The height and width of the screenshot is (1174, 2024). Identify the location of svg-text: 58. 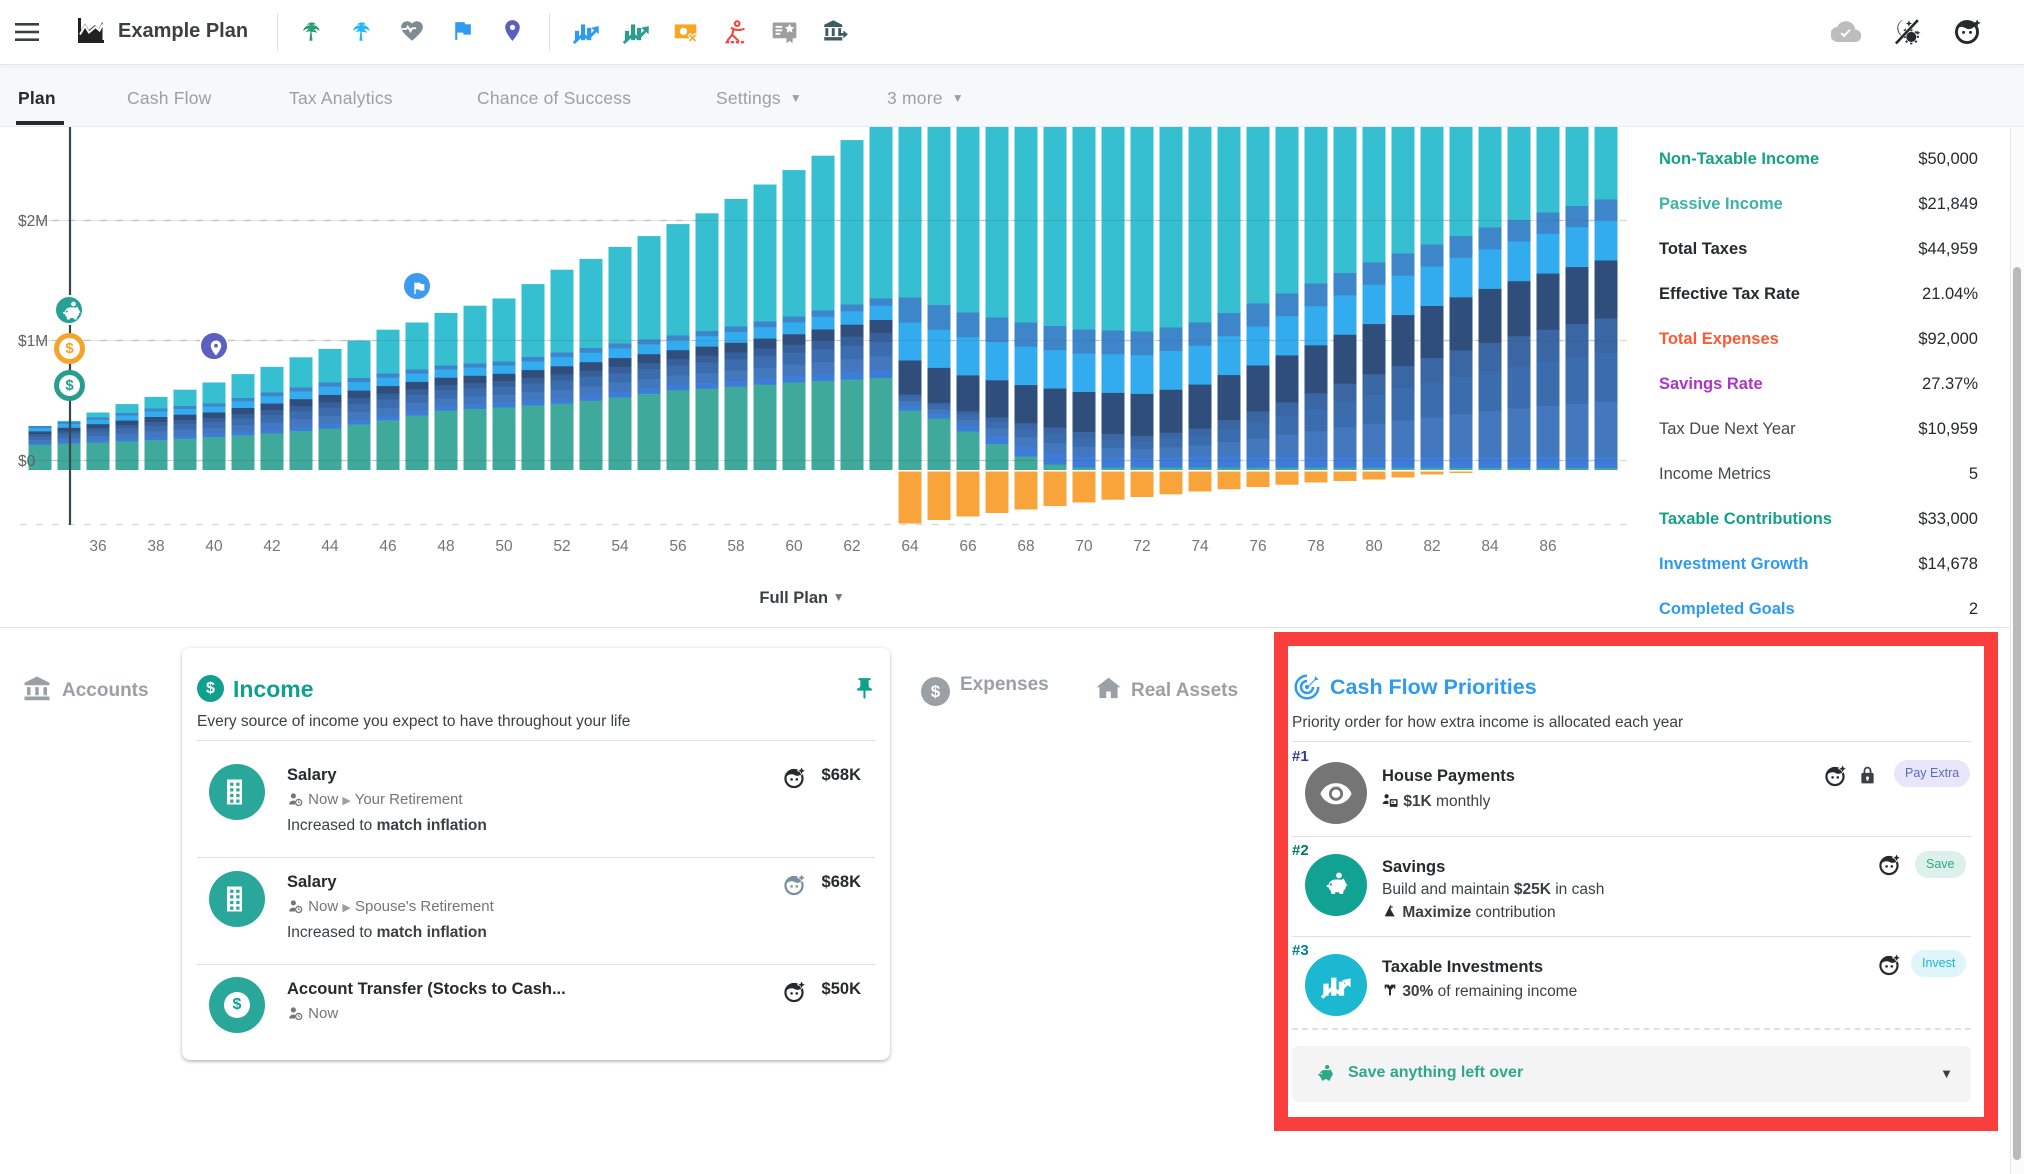
(735, 546).